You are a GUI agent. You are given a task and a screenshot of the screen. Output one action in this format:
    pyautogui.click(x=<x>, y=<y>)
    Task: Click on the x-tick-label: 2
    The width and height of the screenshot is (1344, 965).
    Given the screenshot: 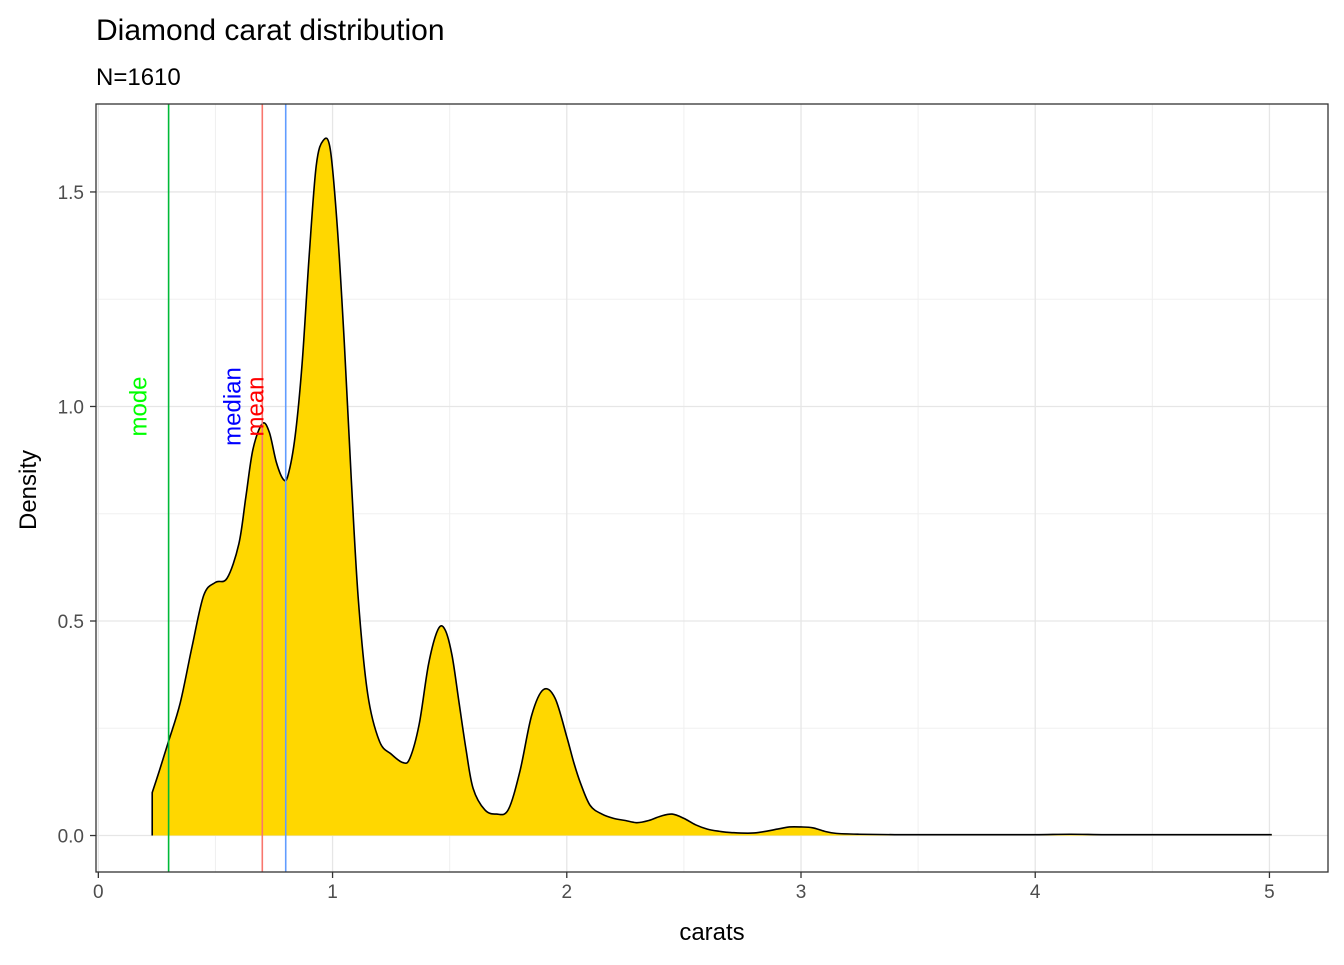 What is the action you would take?
    pyautogui.click(x=566, y=892)
    